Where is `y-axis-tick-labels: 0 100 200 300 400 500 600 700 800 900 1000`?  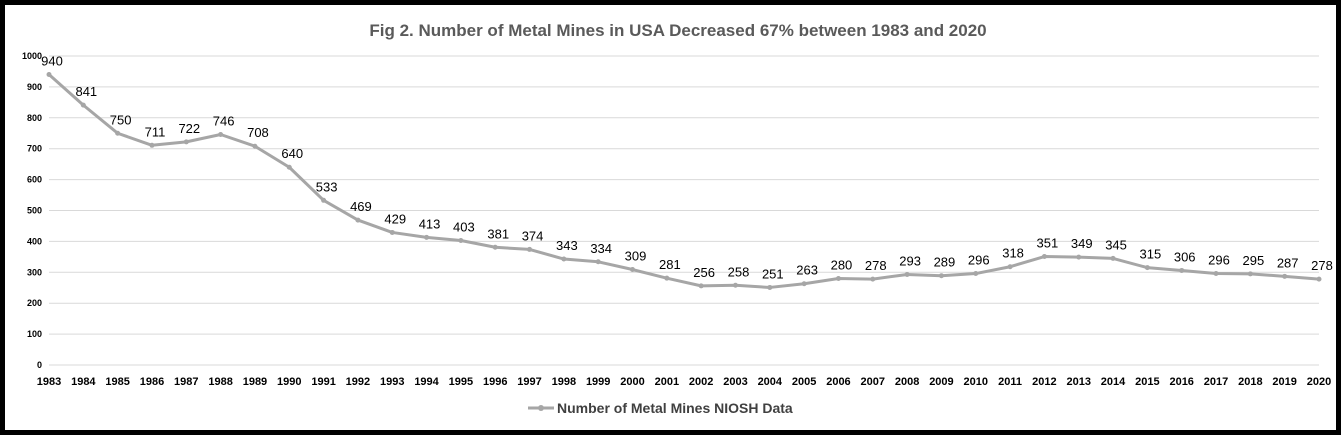 y-axis-tick-labels: 0 100 200 300 400 500 600 700 800 900 1000 is located at coordinates (32, 210).